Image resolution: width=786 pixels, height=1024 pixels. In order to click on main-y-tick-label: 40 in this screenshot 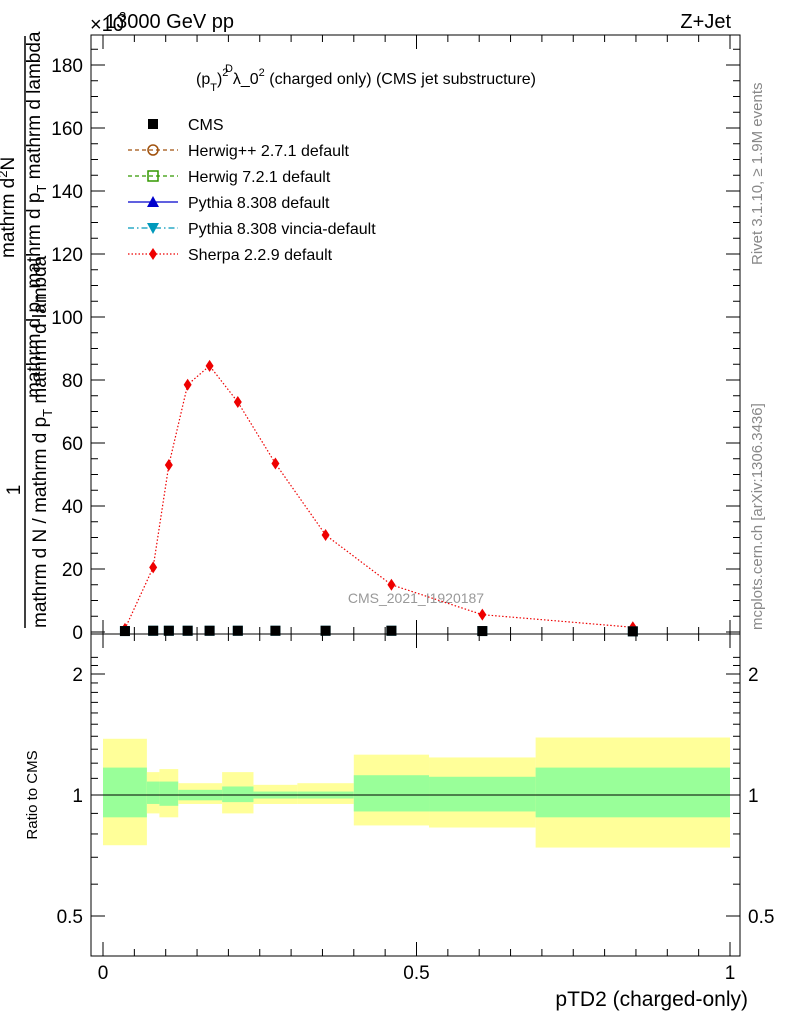, I will do `click(72, 507)`.